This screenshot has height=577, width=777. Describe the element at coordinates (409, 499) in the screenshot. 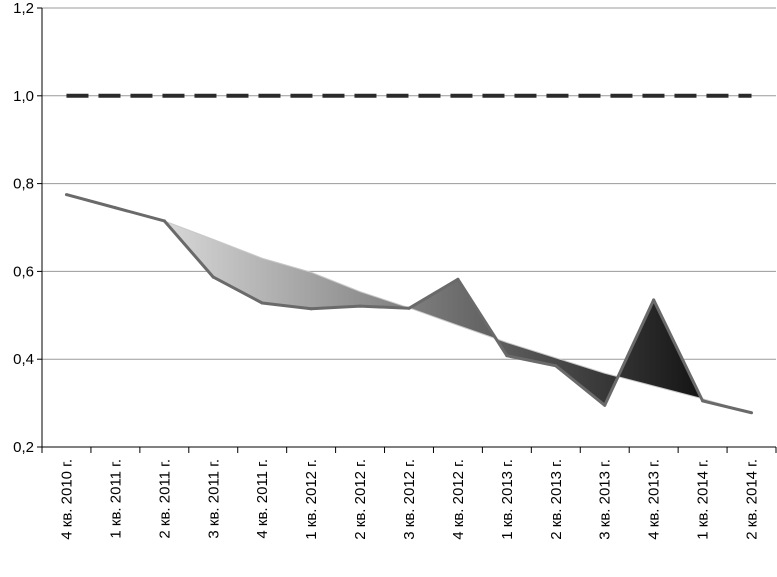

I see `x-tick-label: 3 кв. 2012 г.` at that location.